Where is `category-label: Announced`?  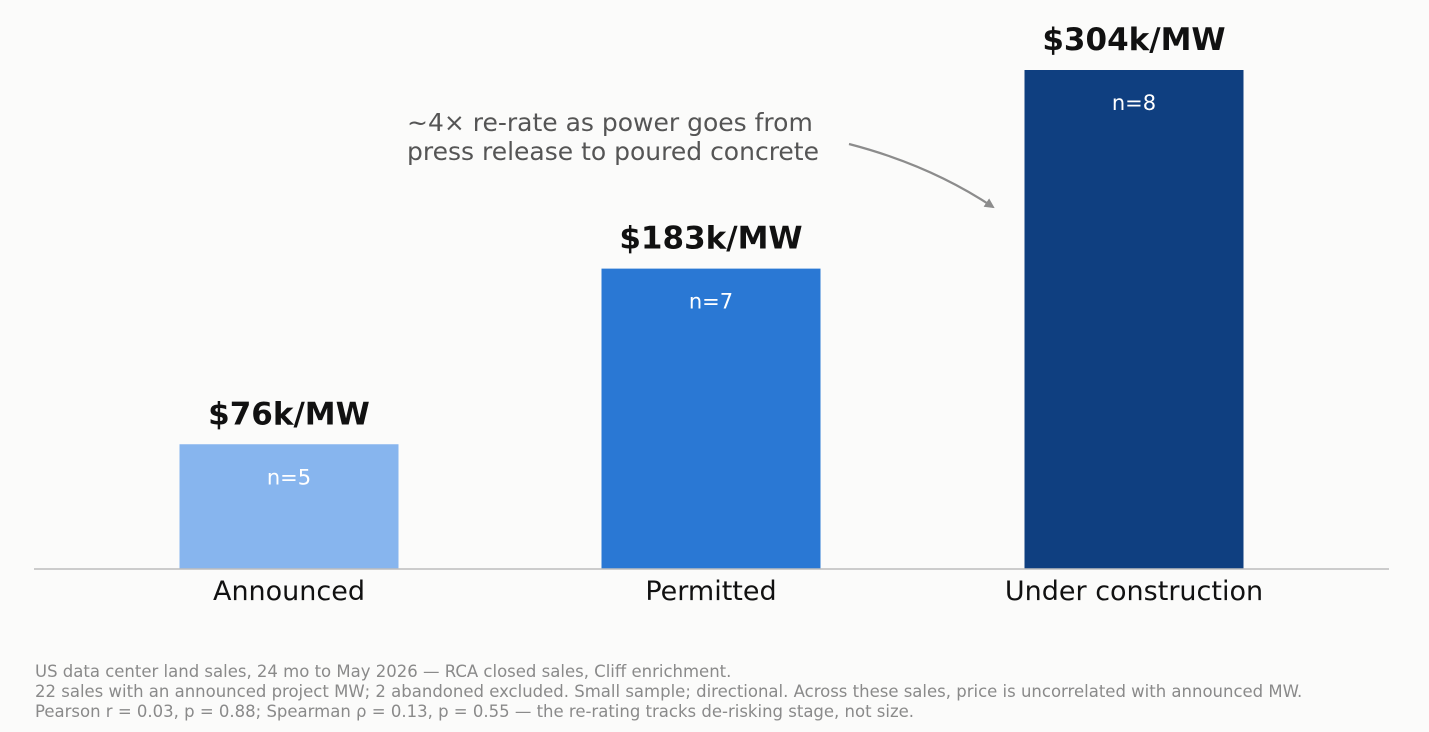
category-label: Announced is located at coordinates (289, 591).